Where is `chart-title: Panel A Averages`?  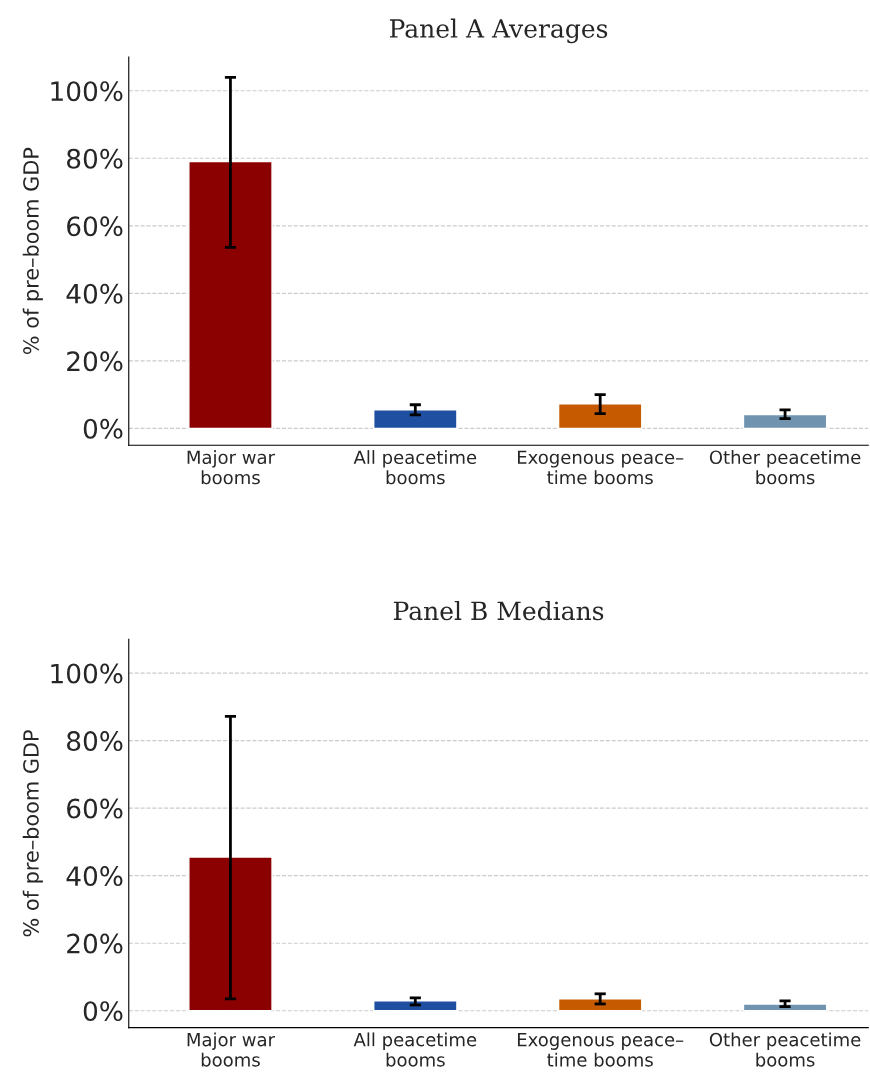 chart-title: Panel A Averages is located at coordinates (498, 31).